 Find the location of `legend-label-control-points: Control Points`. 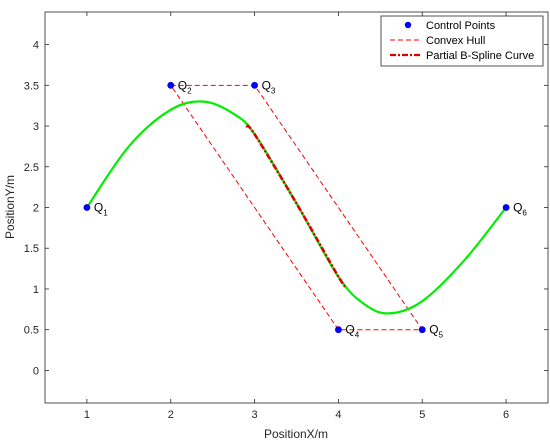

legend-label-control-points: Control Points is located at coordinates (461, 26).